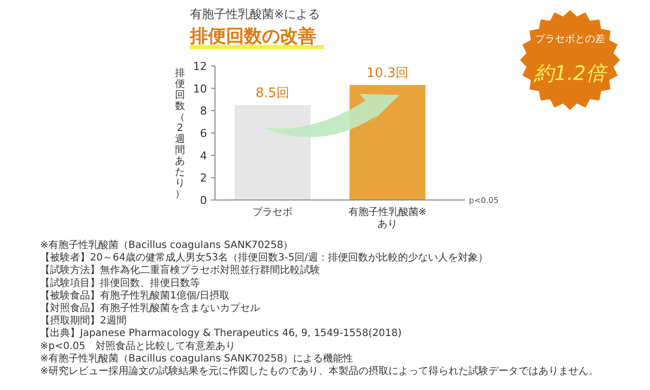  What do you see at coordinates (200, 66) in the screenshot?
I see `ytick: 12` at bounding box center [200, 66].